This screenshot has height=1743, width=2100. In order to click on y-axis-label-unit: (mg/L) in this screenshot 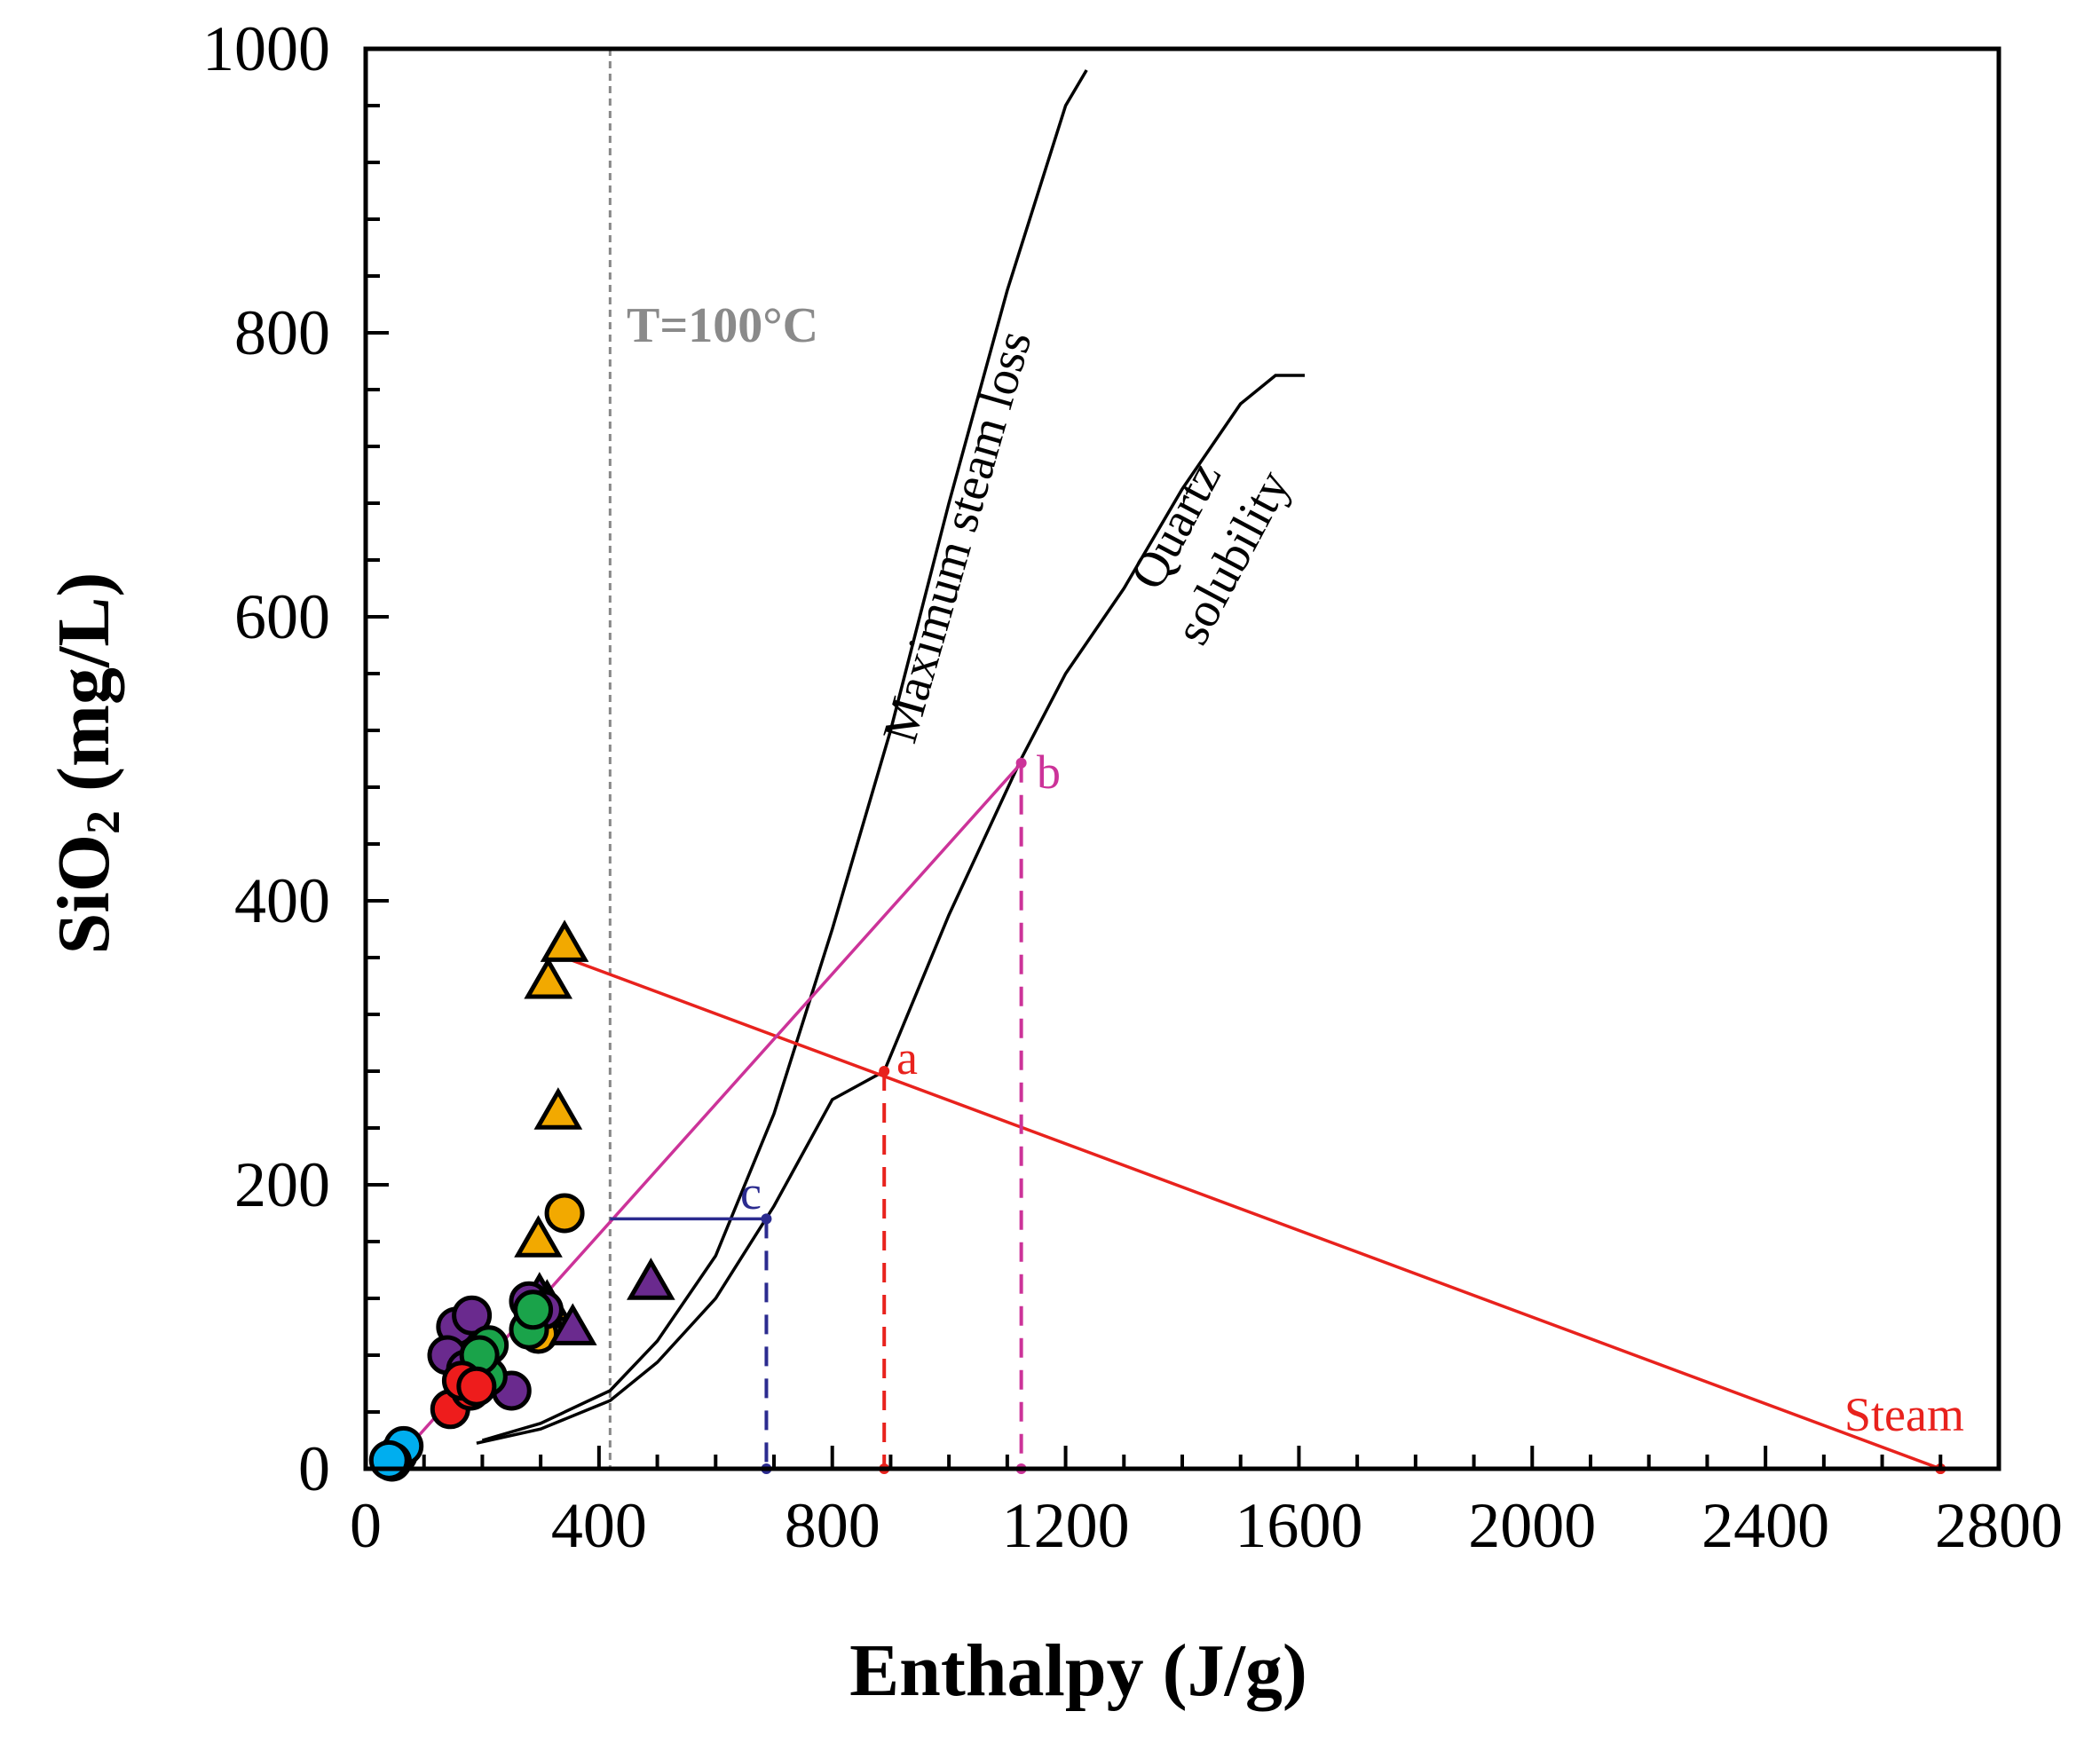, I will do `click(84, 691)`.